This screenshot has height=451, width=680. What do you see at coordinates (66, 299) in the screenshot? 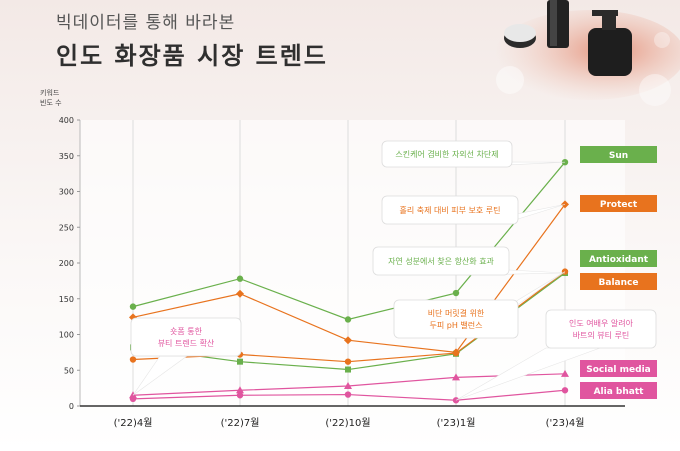
I see `y-tick-label: 150` at bounding box center [66, 299].